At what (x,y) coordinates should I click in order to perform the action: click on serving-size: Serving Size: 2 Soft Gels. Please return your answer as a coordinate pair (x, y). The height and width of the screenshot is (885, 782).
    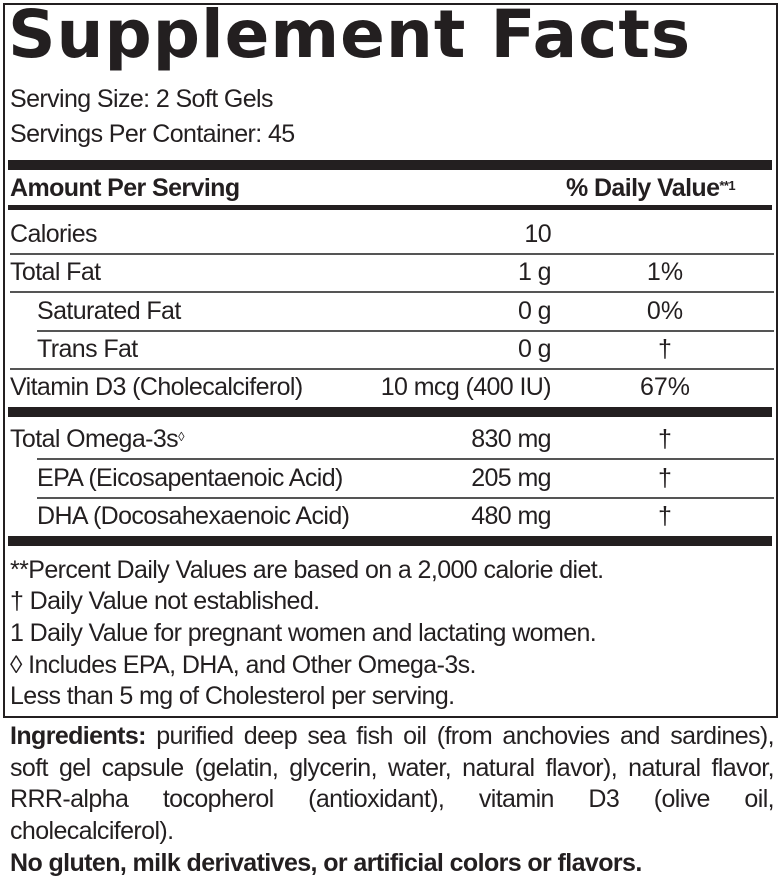
    Looking at the image, I should click on (142, 99).